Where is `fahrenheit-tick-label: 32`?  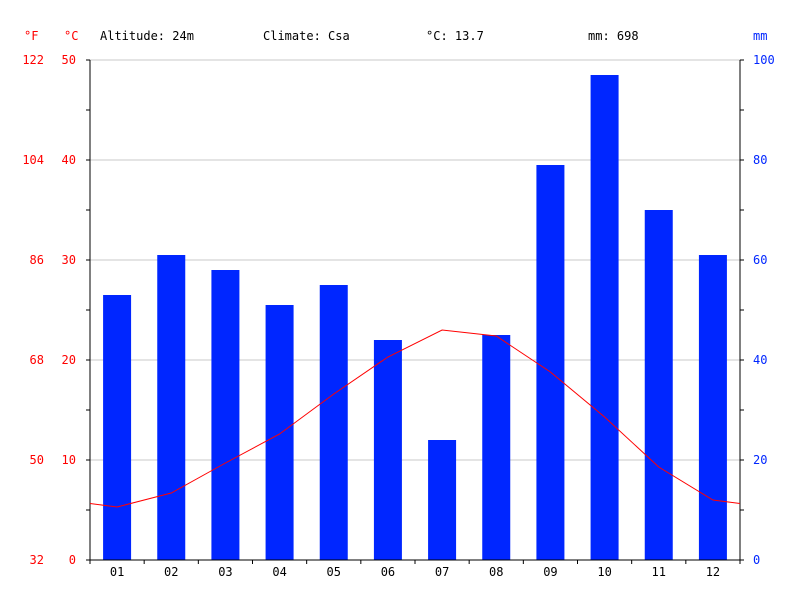 fahrenheit-tick-label: 32 is located at coordinates (37, 560).